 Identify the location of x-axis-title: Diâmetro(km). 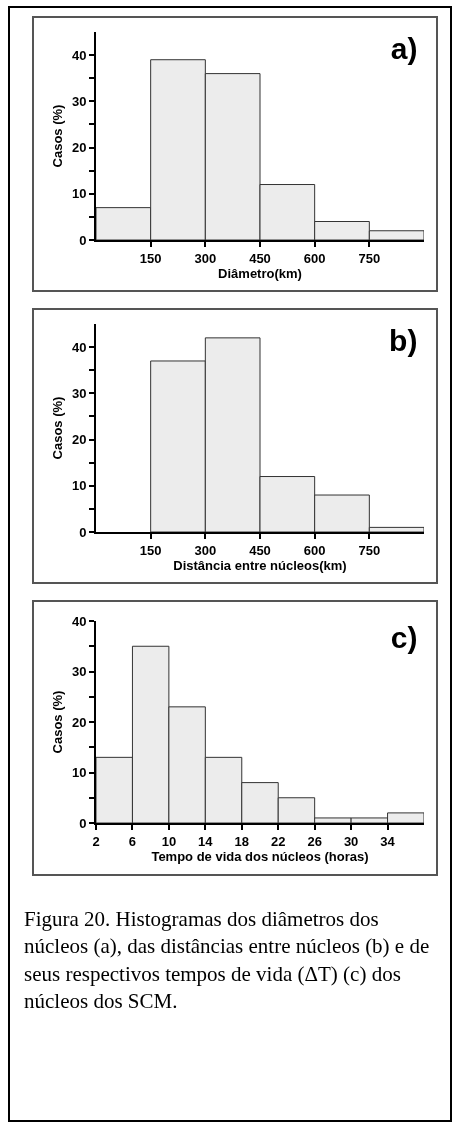
(260, 273).